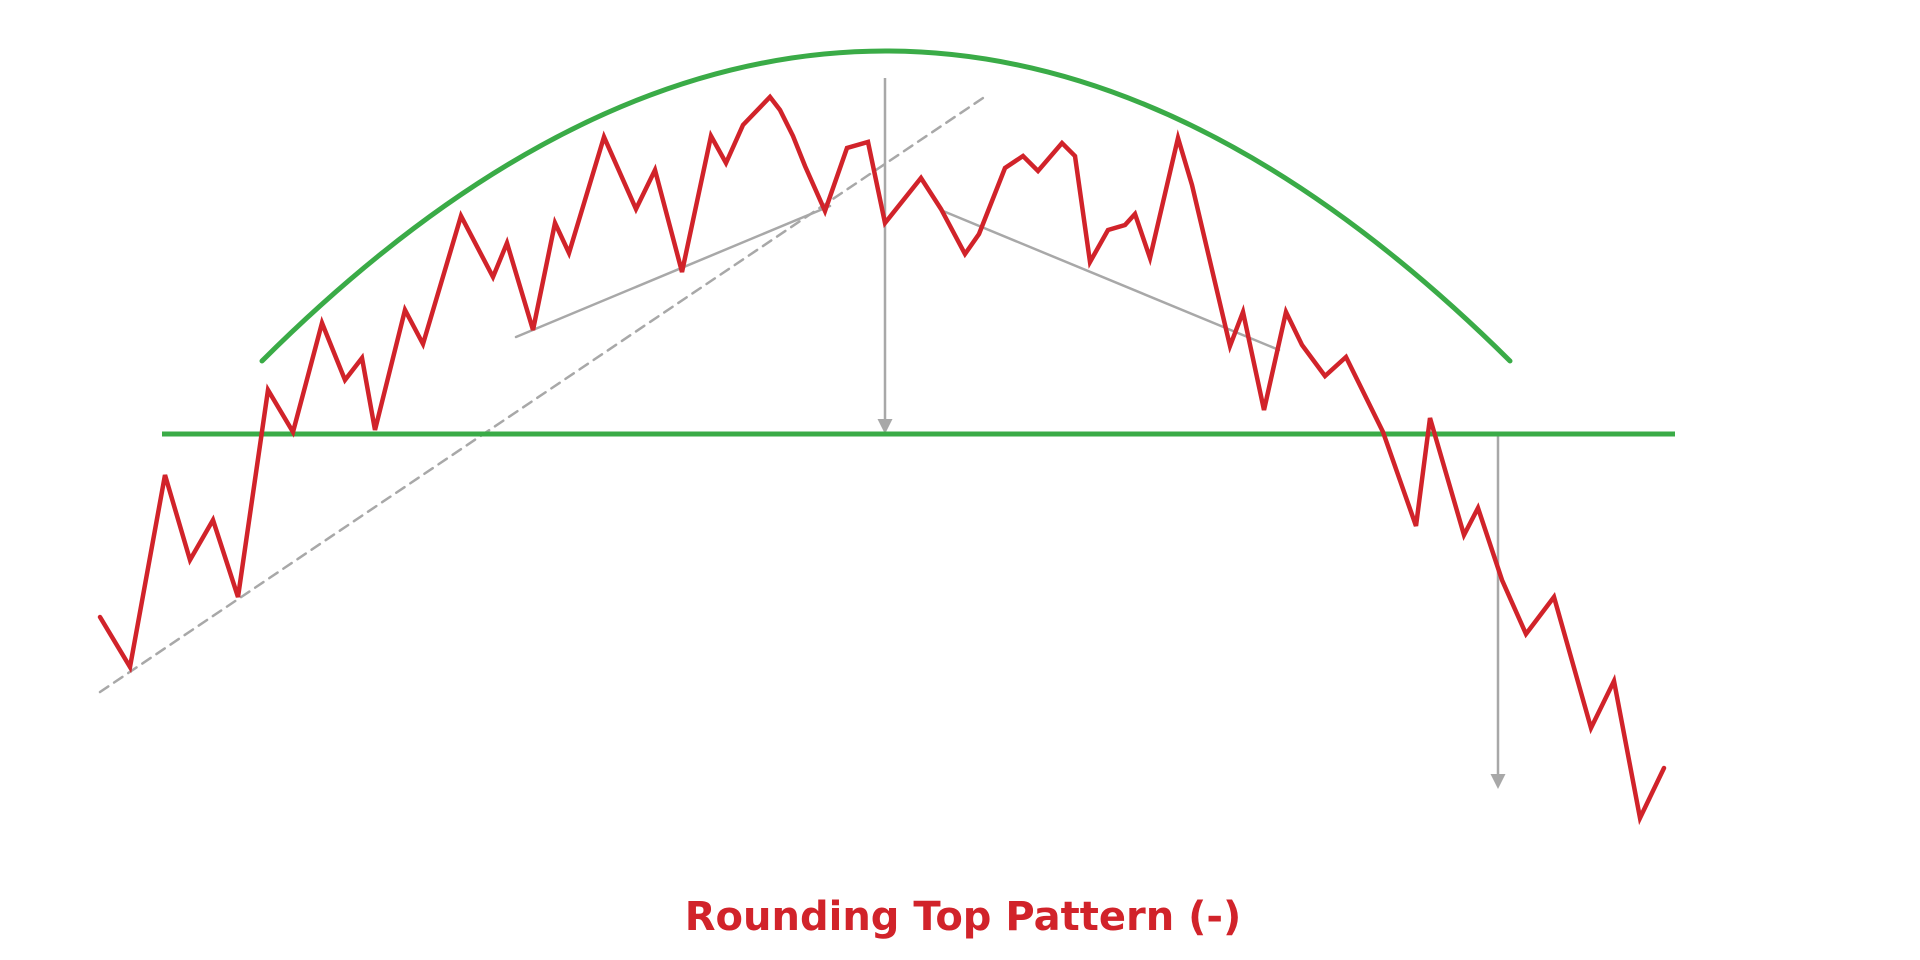 The width and height of the screenshot is (1920, 960). What do you see at coordinates (1111, 280) in the screenshot?
I see `right-trendline` at bounding box center [1111, 280].